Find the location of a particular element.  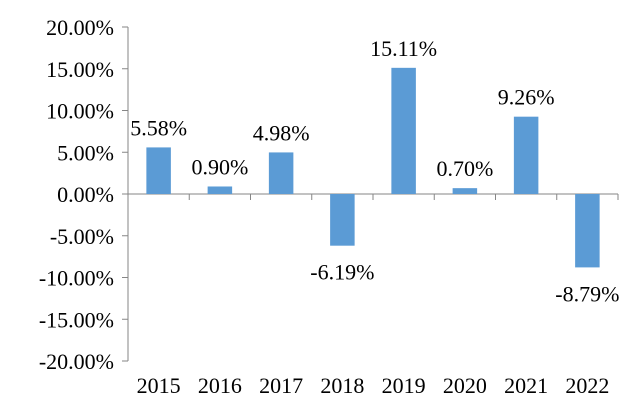

x-tick-label: 2018 is located at coordinates (342, 385).